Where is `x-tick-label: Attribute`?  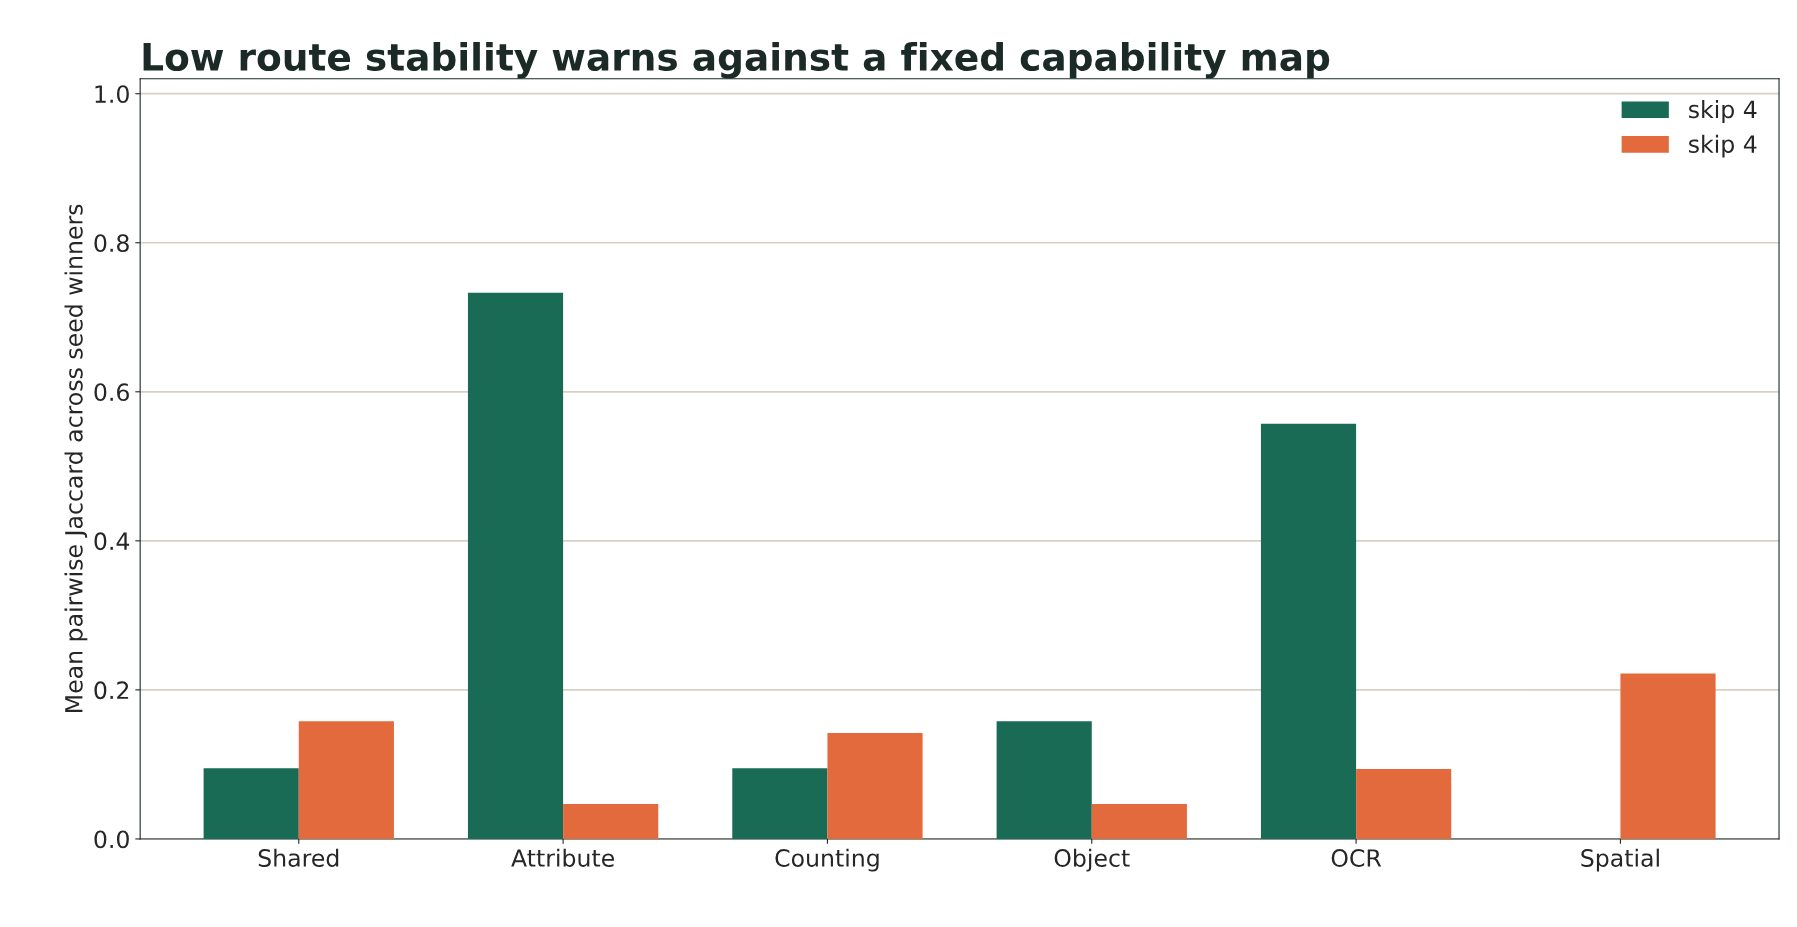
x-tick-label: Attribute is located at coordinates (562, 857).